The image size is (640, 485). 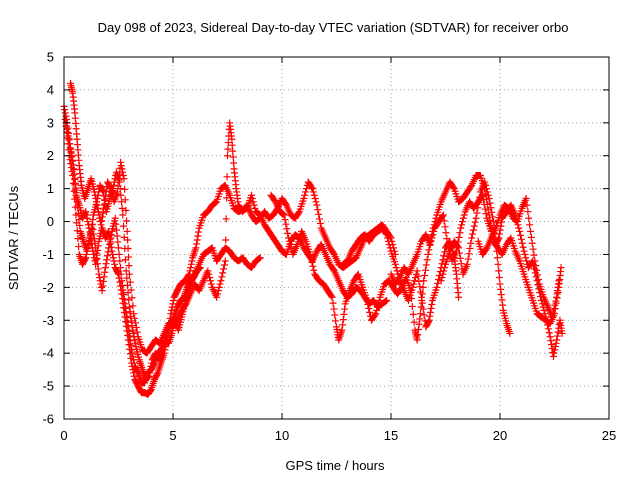 I want to click on x-axis-label: GPS time / hours, so click(x=335, y=465).